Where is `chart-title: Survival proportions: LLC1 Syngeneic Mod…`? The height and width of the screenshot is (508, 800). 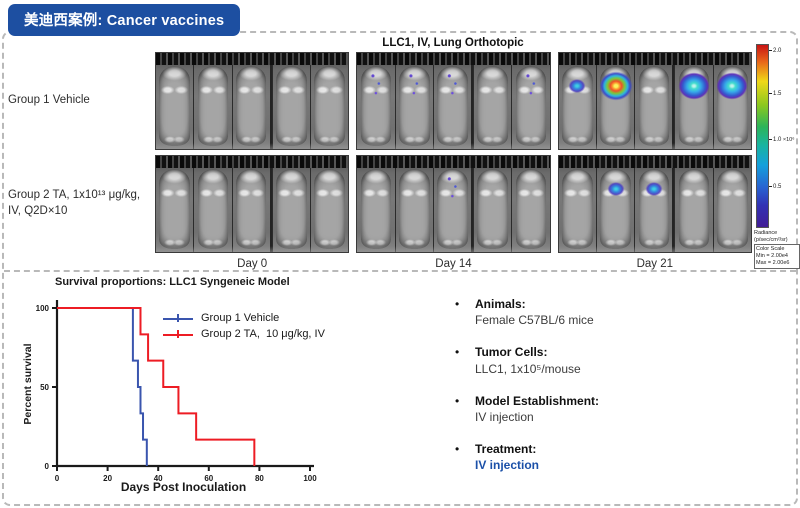
chart-title: Survival proportions: LLC1 Syngeneic Mod… is located at coordinates (172, 282).